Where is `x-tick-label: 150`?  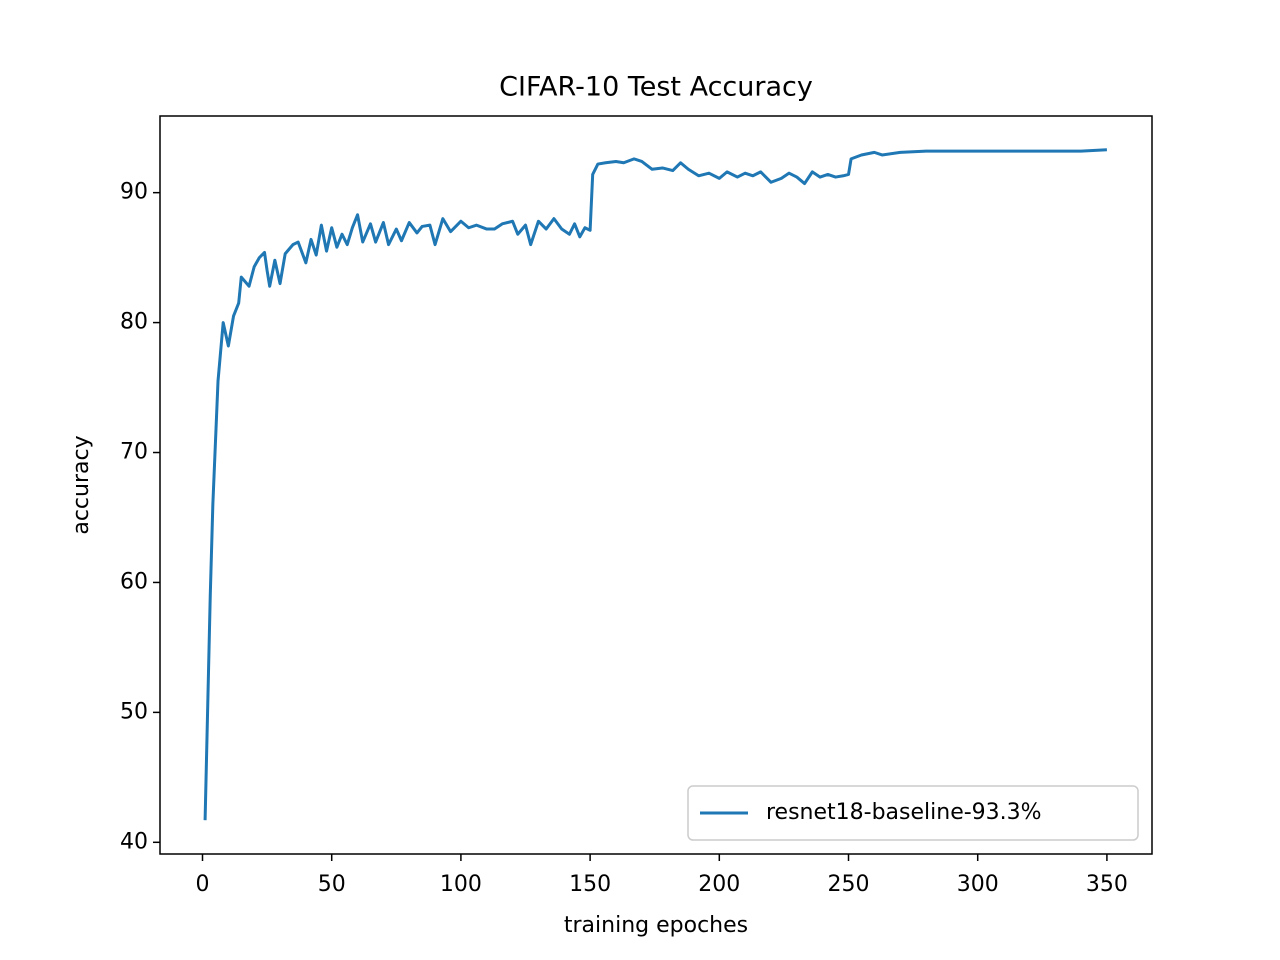 x-tick-label: 150 is located at coordinates (590, 884).